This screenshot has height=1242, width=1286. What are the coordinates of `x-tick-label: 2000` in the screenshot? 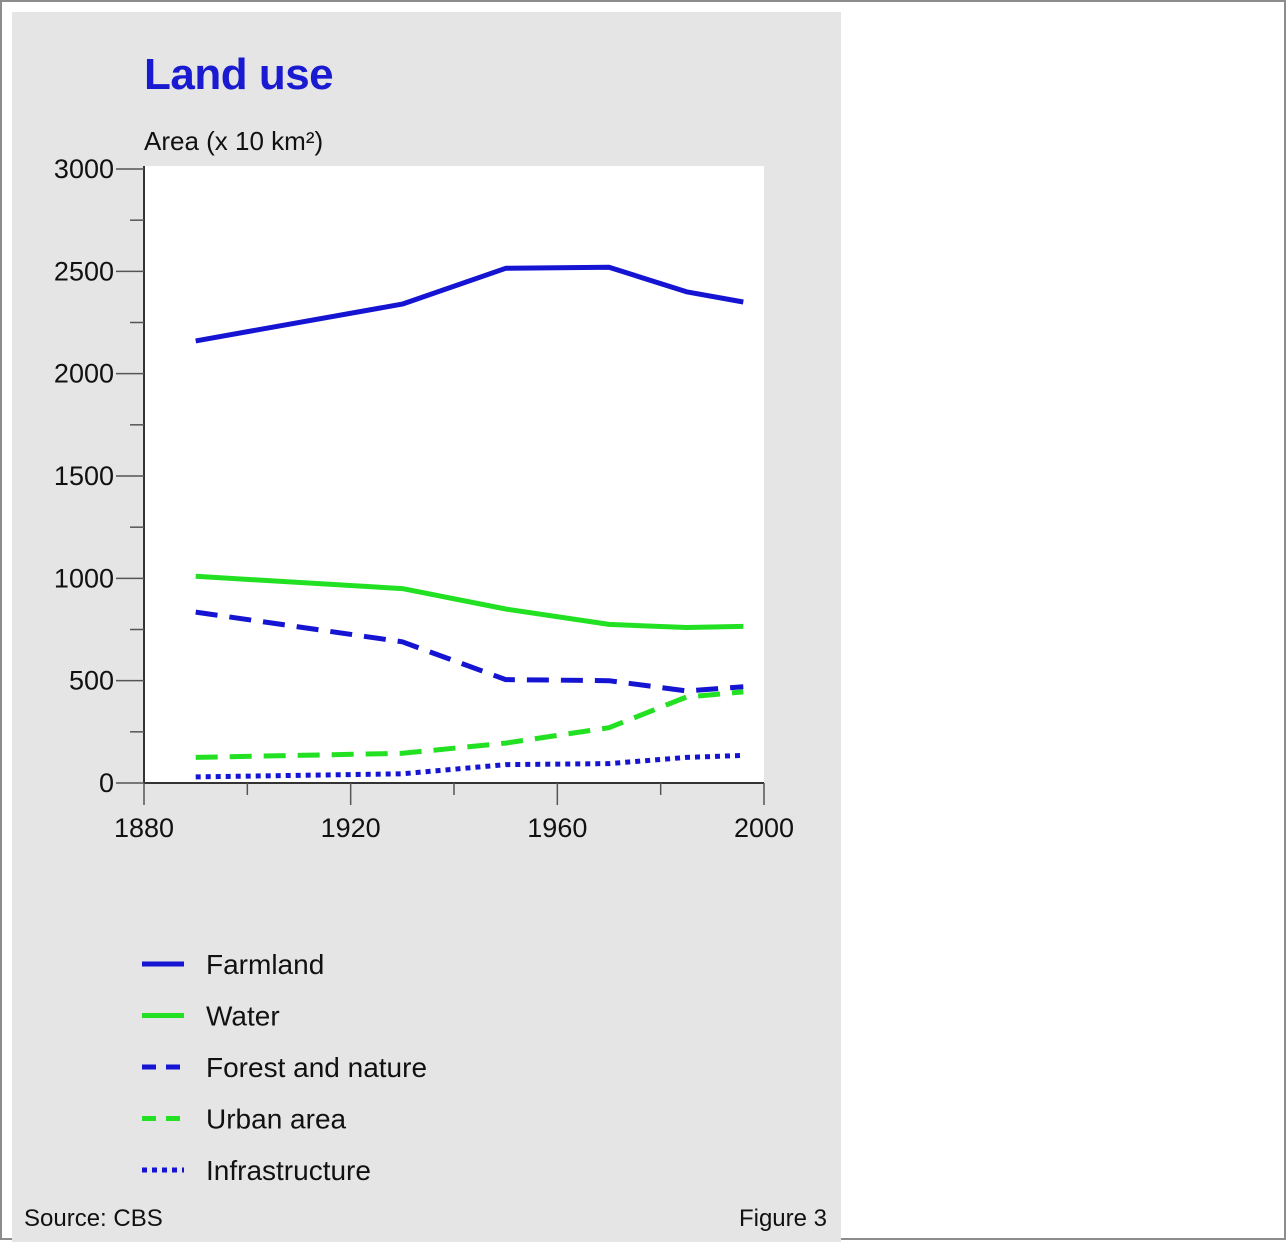 It's located at (764, 828).